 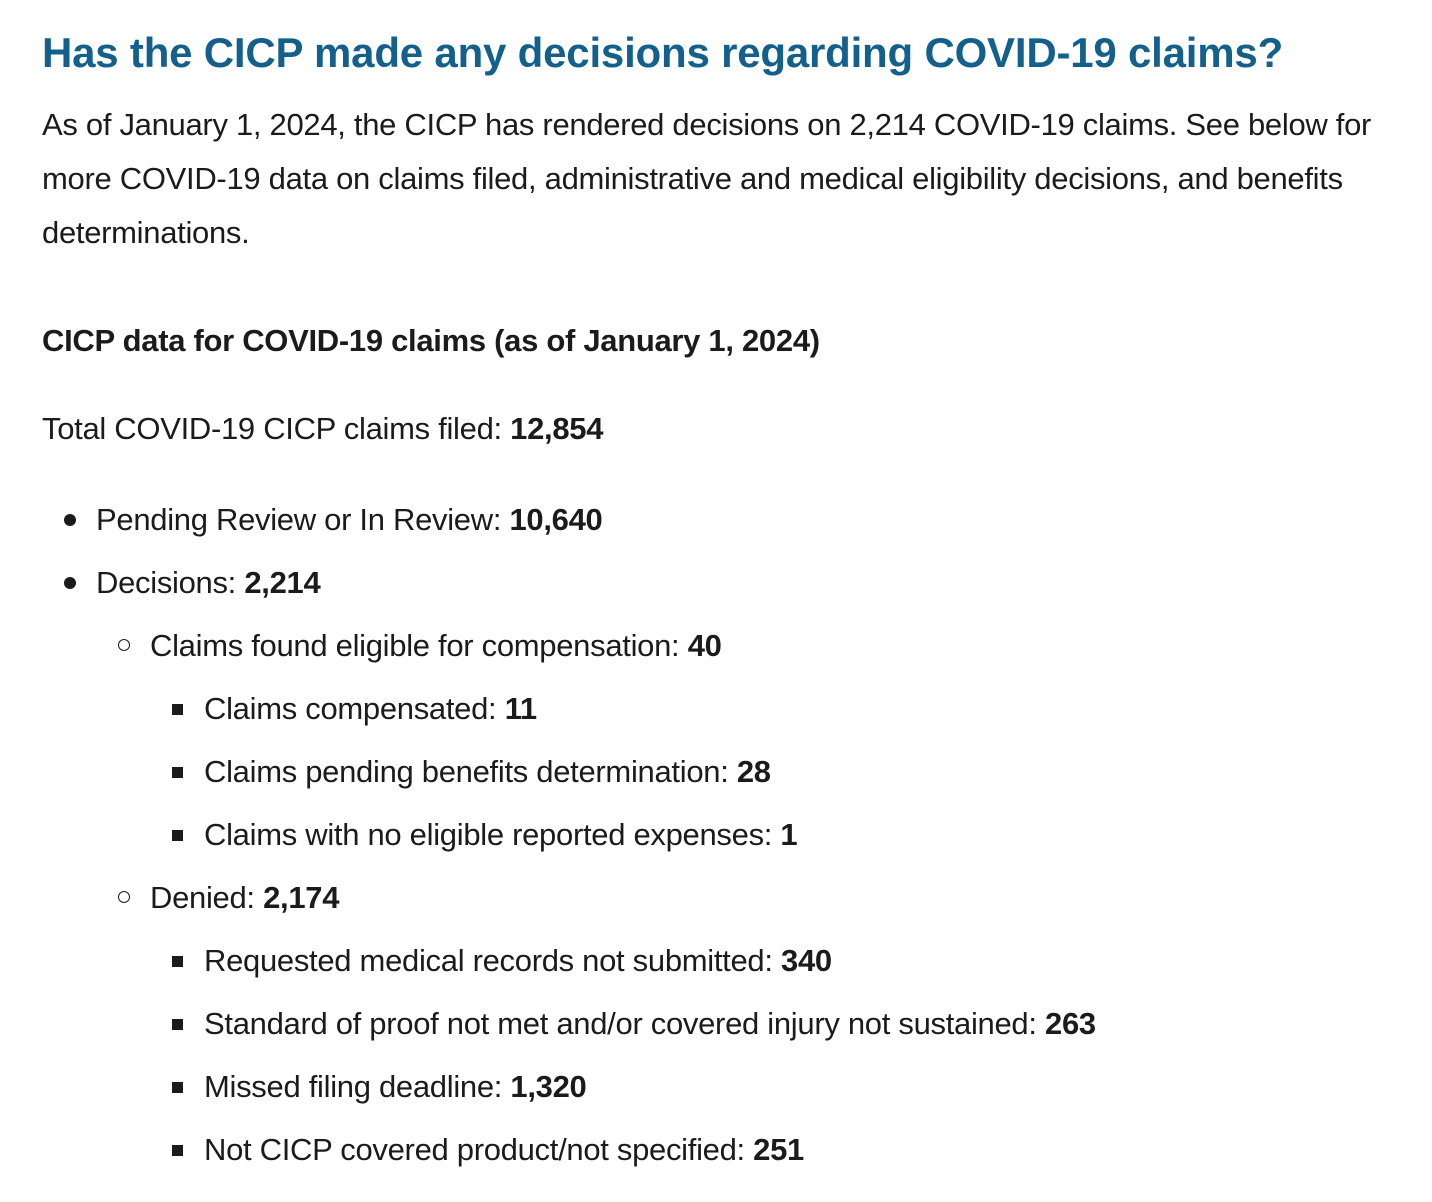 I want to click on decisions-label: Decisions:, so click(x=170, y=582).